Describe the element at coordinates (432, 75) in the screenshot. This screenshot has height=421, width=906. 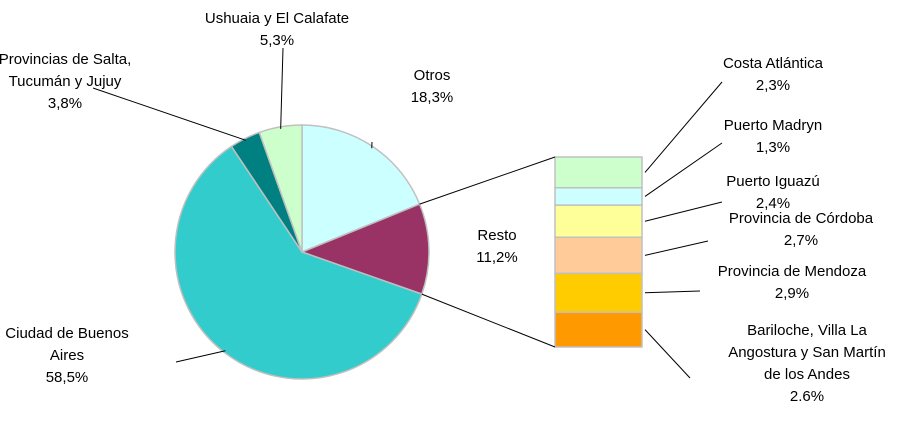
I see `slice-label: Otros` at that location.